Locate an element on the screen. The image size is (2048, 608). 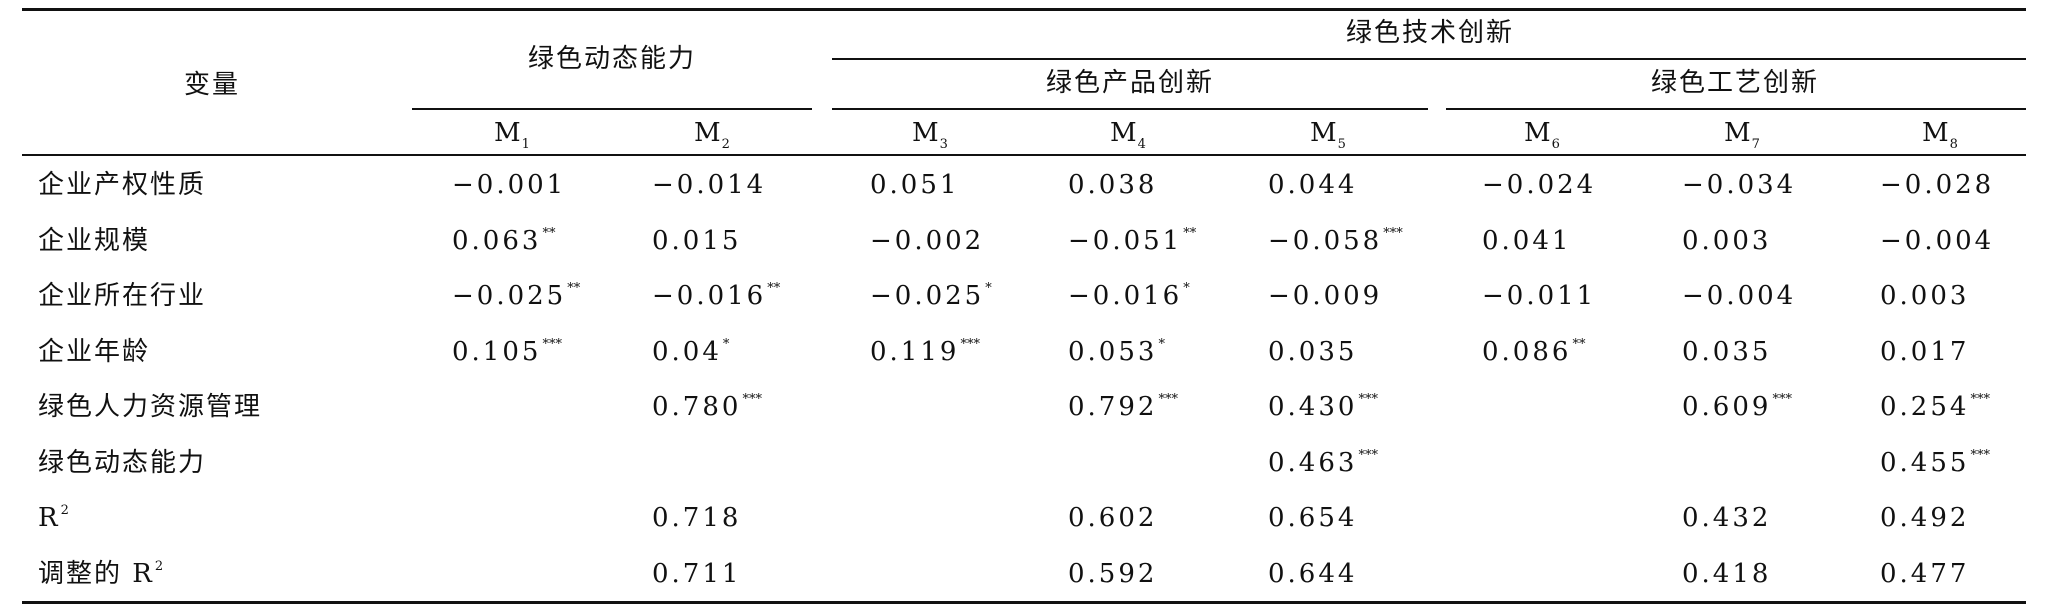
table-cell: 0.044 is located at coordinates (1313, 185).